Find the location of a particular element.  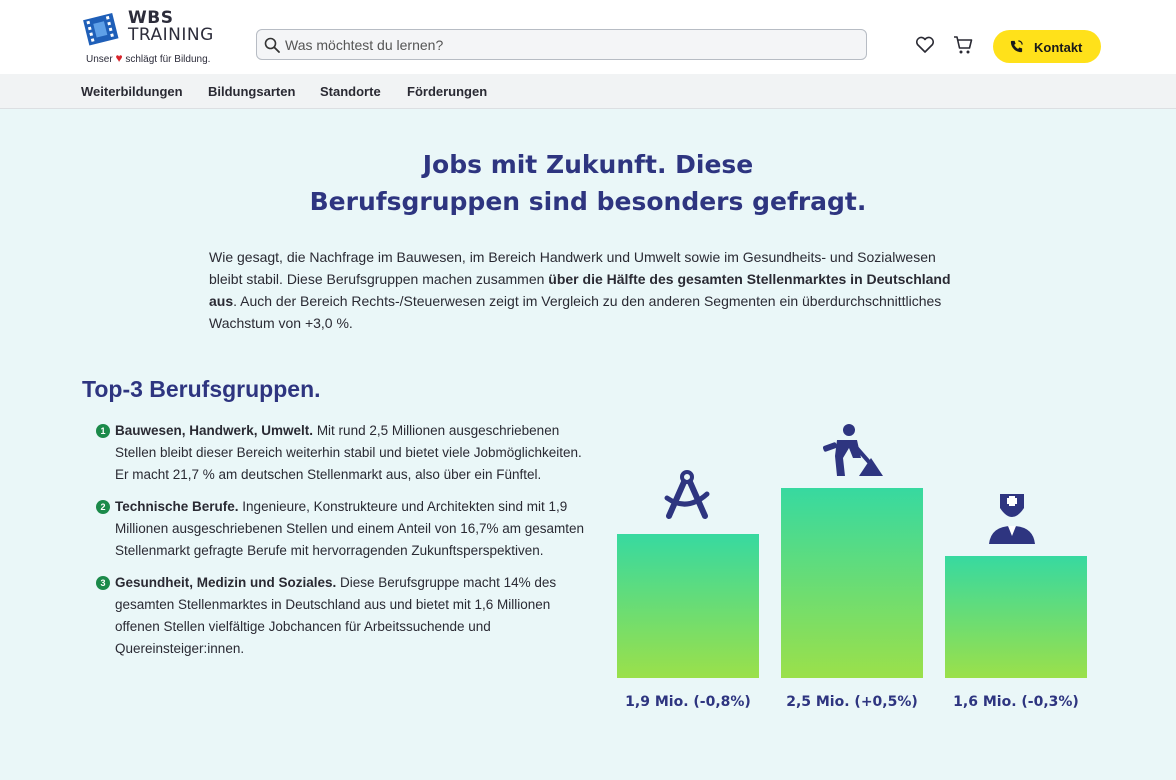

tagline-pre: Unser is located at coordinates (99, 59).